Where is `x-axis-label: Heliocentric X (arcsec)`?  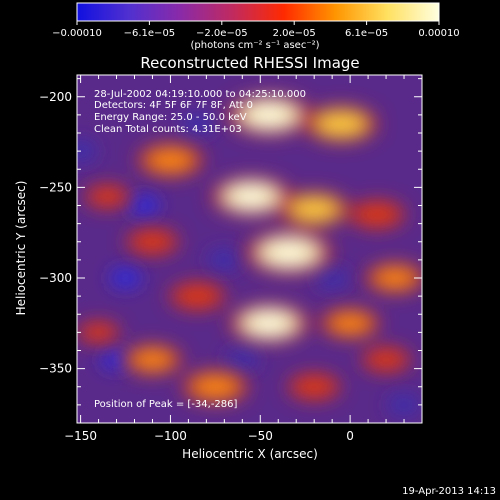 x-axis-label: Heliocentric X (arcsec) is located at coordinates (250, 454).